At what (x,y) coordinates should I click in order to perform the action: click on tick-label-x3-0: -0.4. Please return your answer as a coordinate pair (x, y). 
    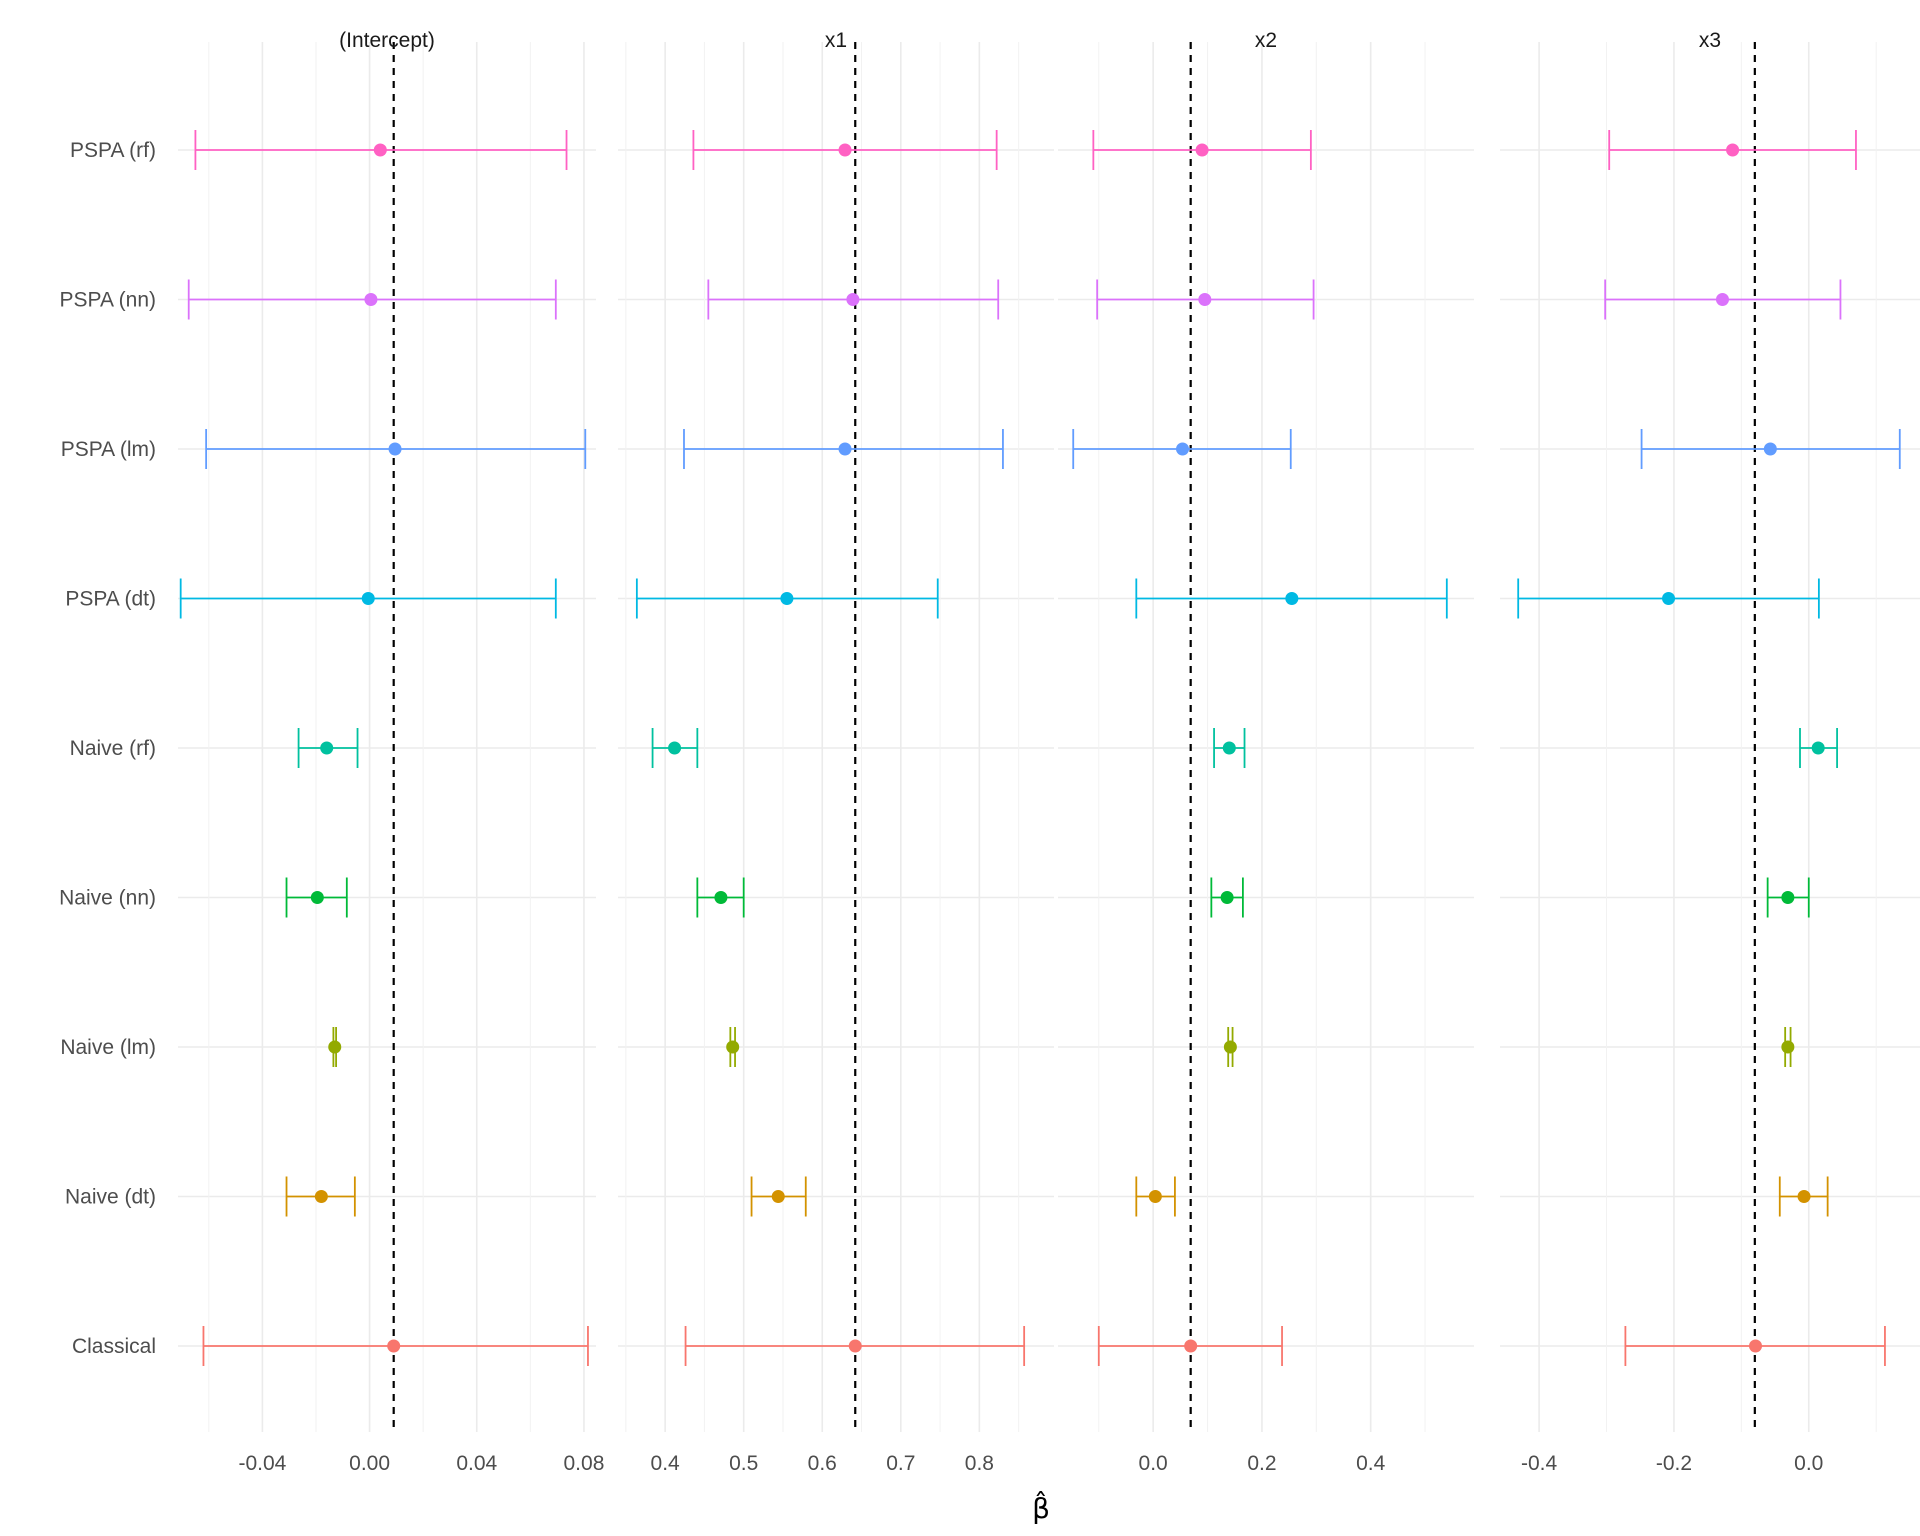
    Looking at the image, I should click on (1539, 1463).